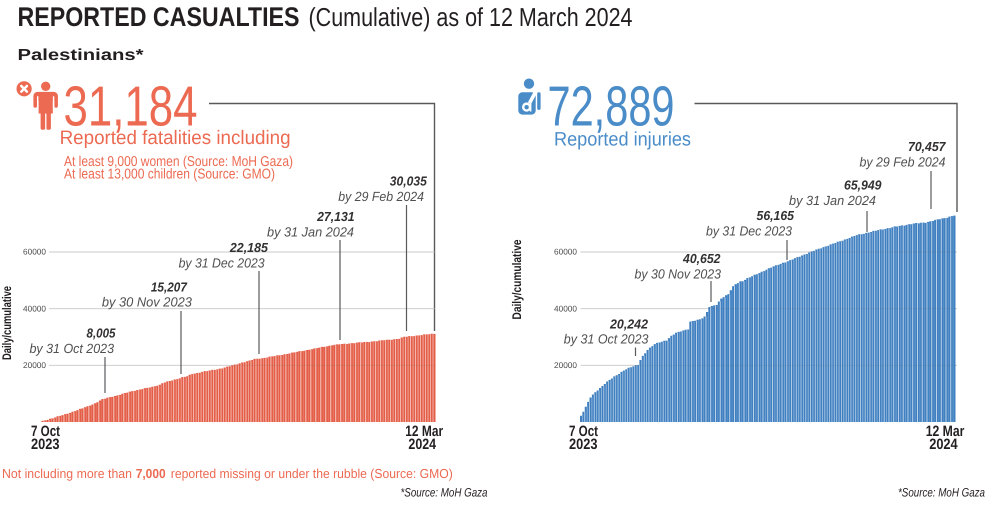 The image size is (1000, 506). Describe the element at coordinates (175, 138) in the screenshot. I see `svg-text: Reported fatalities including` at that location.